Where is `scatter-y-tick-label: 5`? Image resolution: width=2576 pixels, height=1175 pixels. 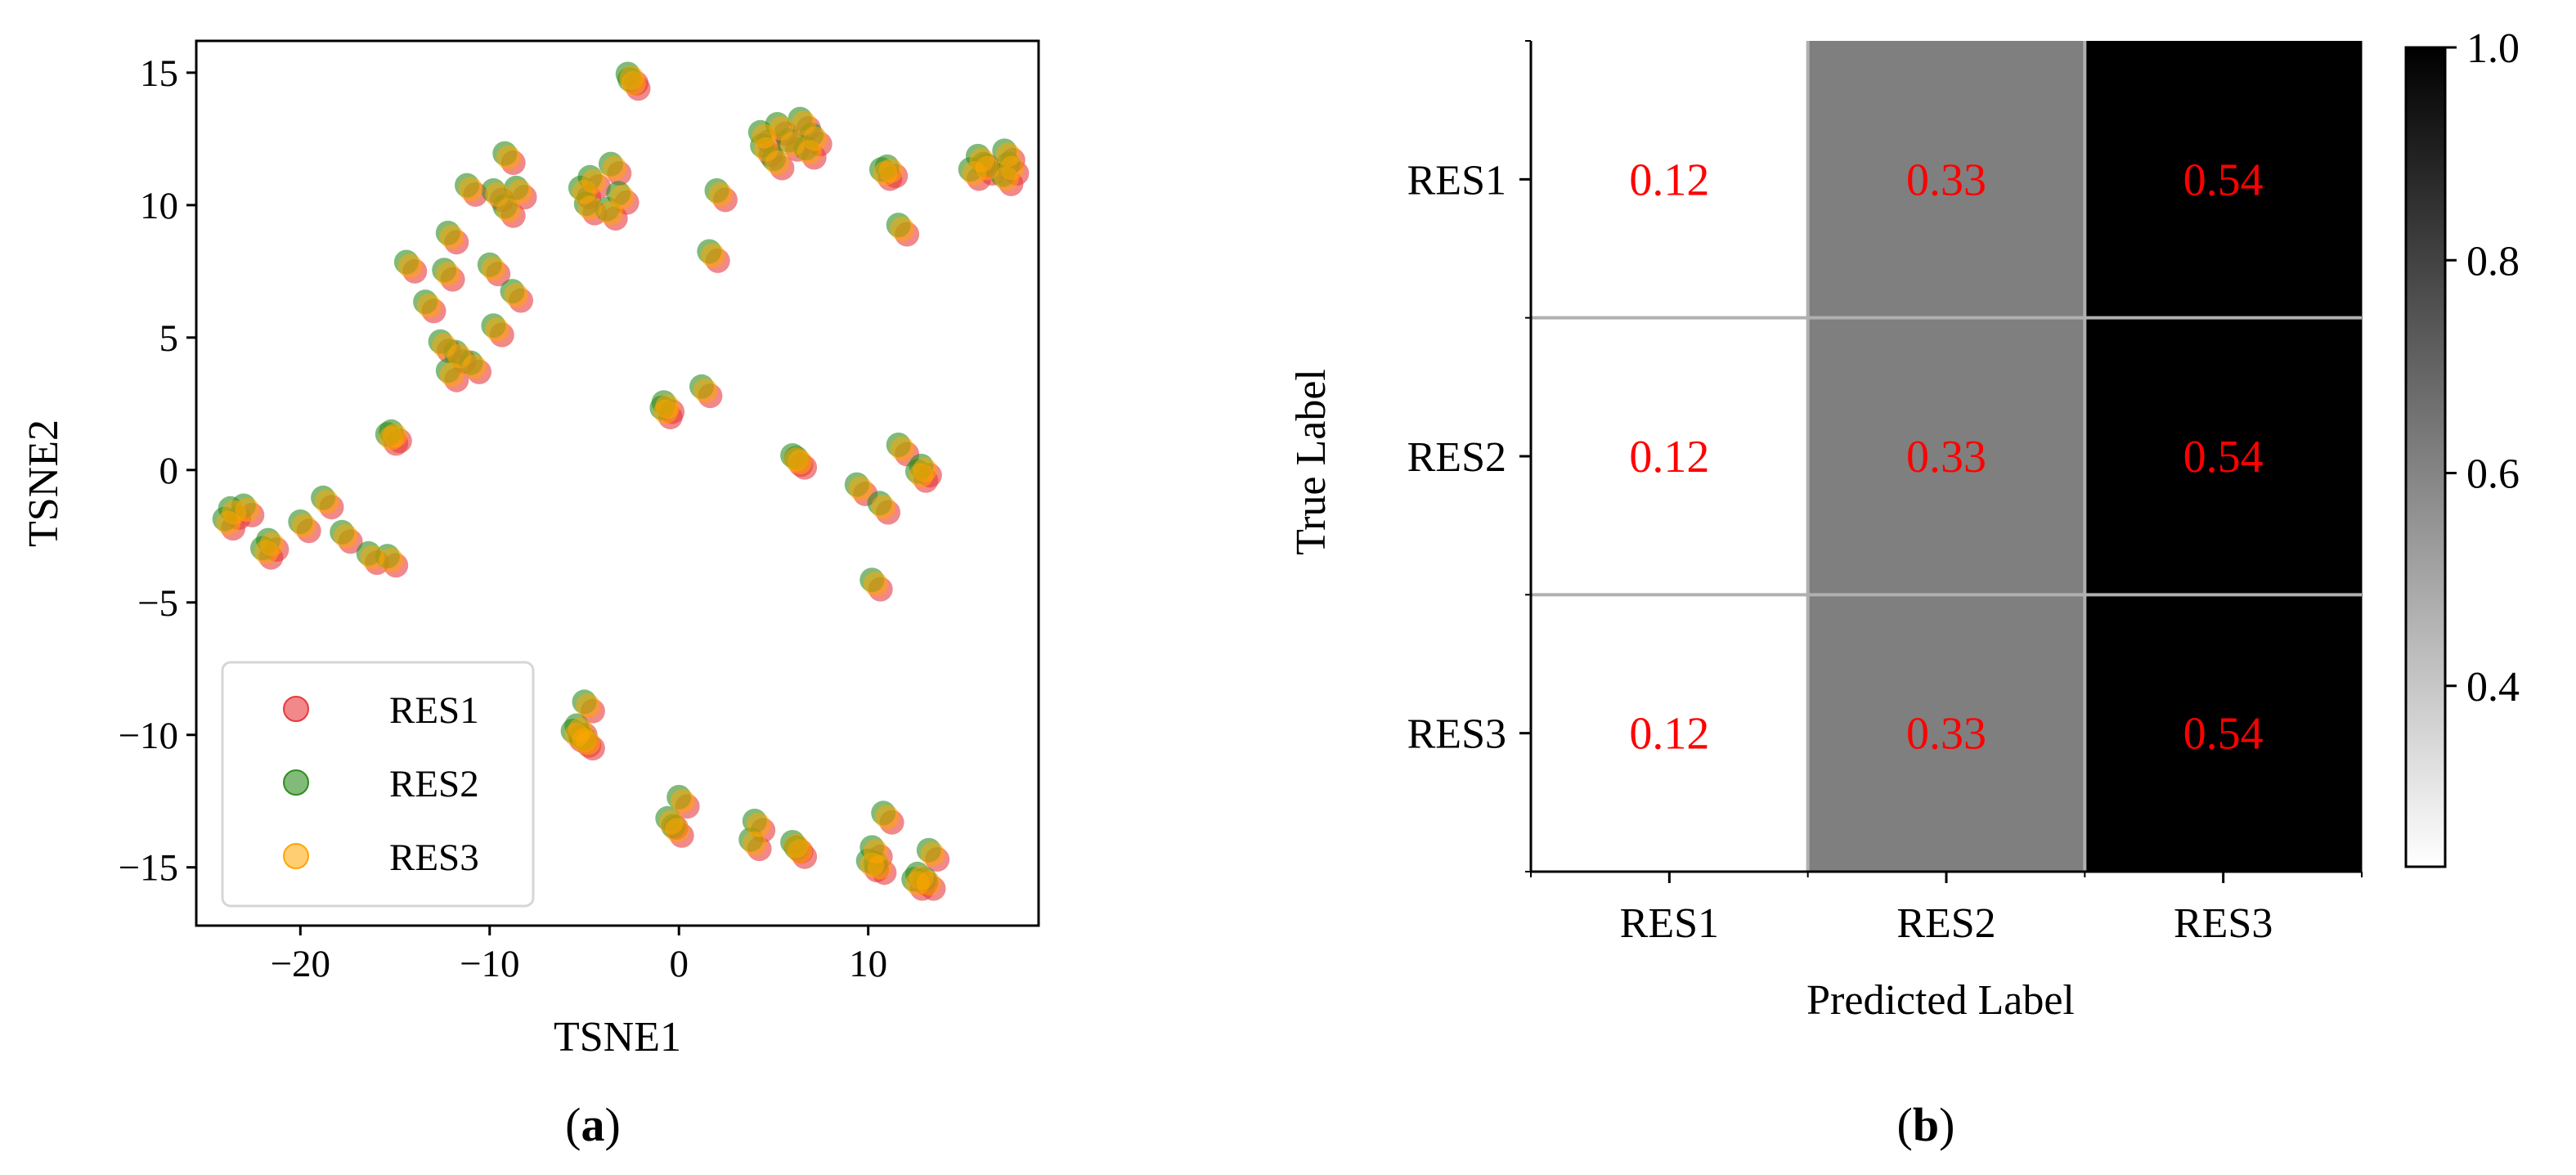 scatter-y-tick-label: 5 is located at coordinates (169, 338).